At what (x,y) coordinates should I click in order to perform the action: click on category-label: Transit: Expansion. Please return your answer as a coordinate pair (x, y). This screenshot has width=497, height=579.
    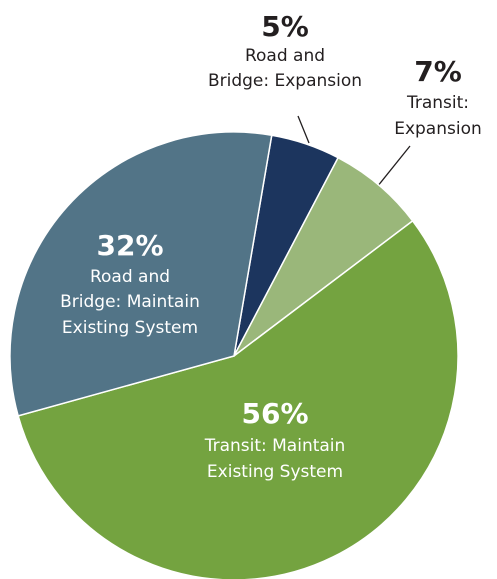
    Looking at the image, I should click on (438, 116).